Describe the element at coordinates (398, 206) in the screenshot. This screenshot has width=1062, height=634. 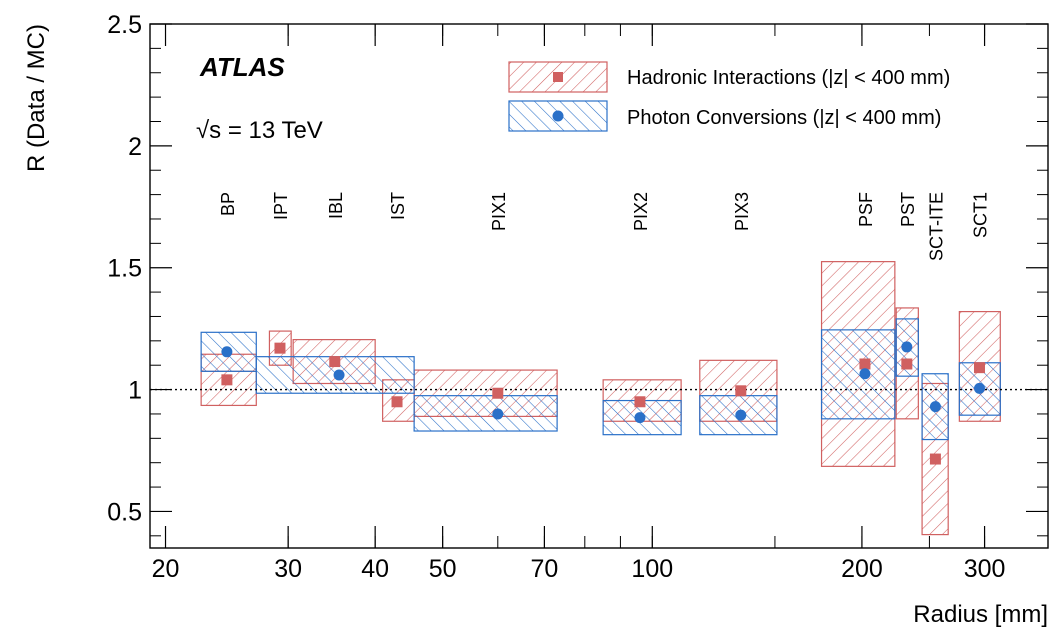
I see `layer-label-ist: IST` at that location.